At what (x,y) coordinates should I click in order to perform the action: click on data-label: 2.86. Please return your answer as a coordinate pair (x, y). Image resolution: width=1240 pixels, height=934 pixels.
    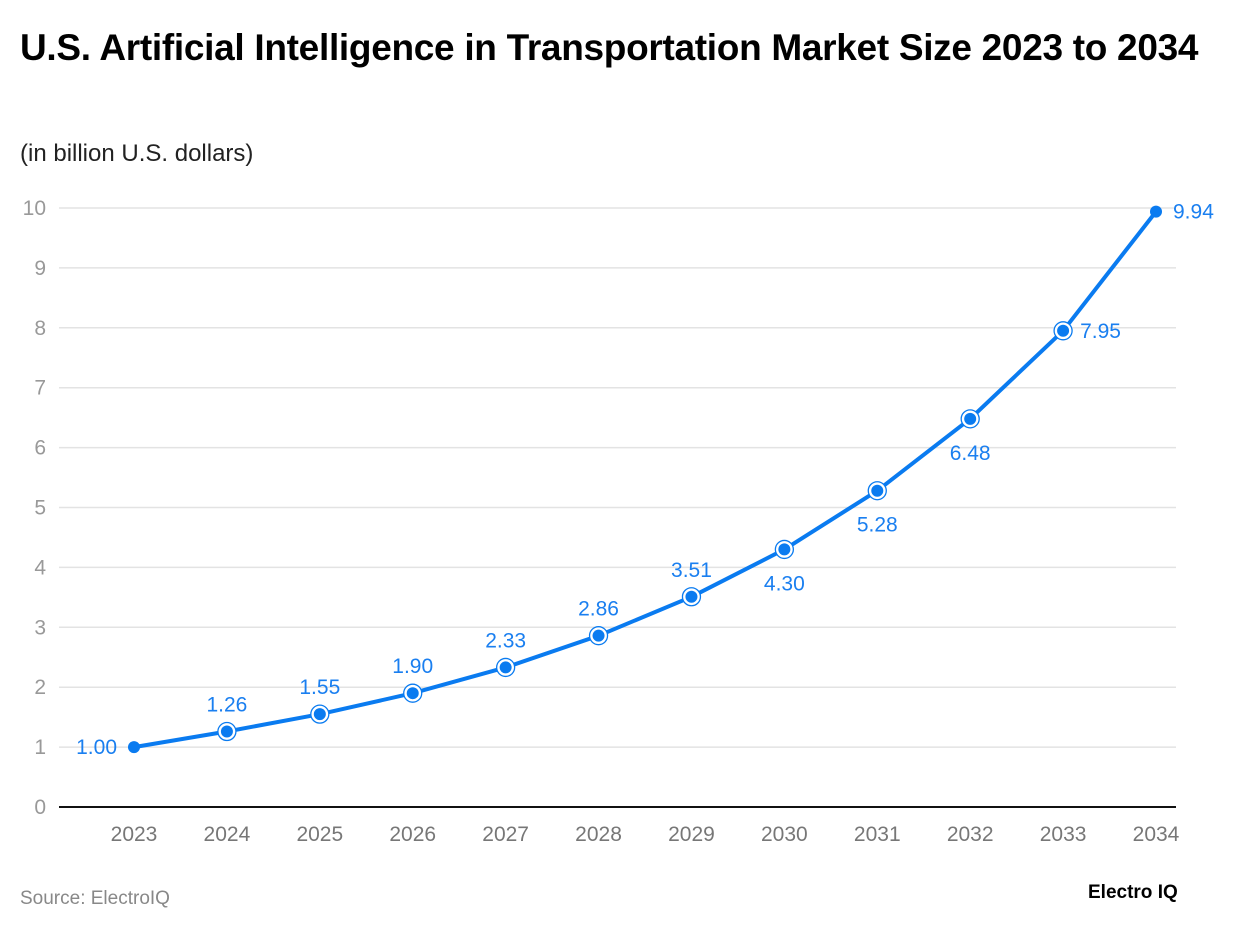
    Looking at the image, I should click on (598, 609).